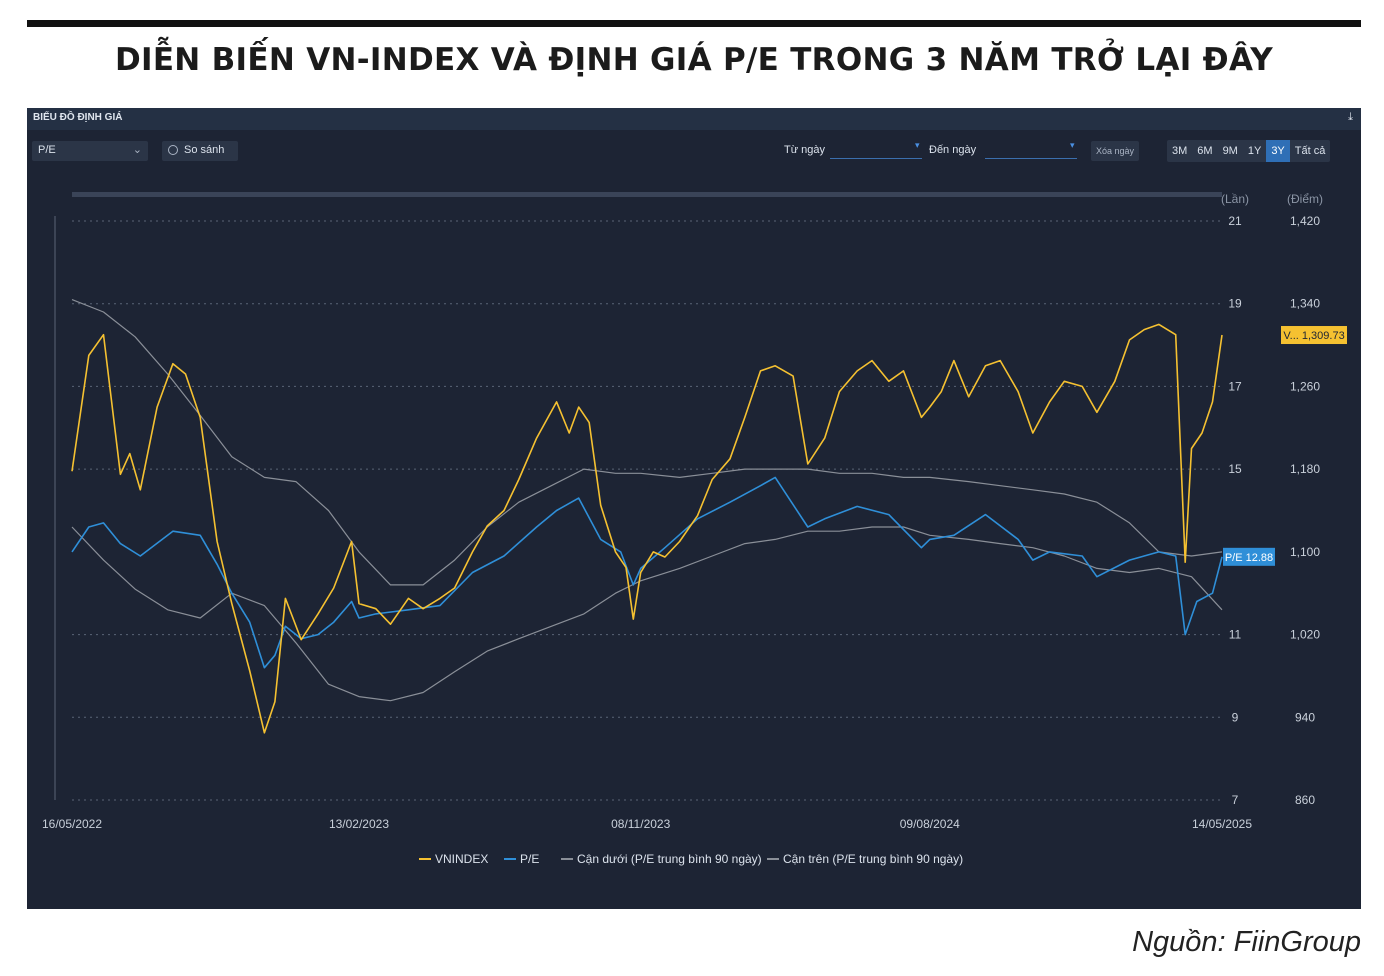 The image size is (1384, 976). Describe the element at coordinates (694, 23) in the screenshot. I see `top-rule` at that location.